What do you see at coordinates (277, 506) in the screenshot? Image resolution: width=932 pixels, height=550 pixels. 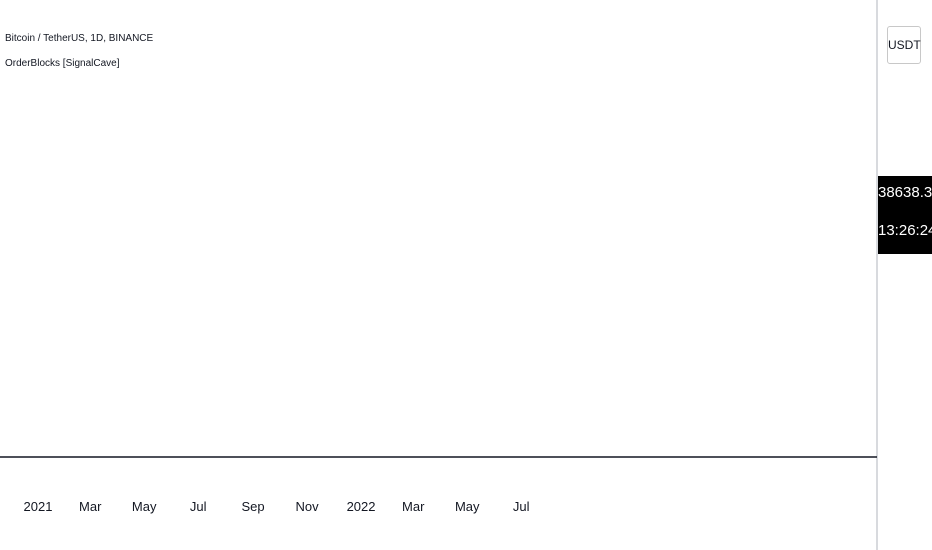 I see `time-axis: 2021 Mar May Jul Sep Nov 2022 Mar May Jul` at bounding box center [277, 506].